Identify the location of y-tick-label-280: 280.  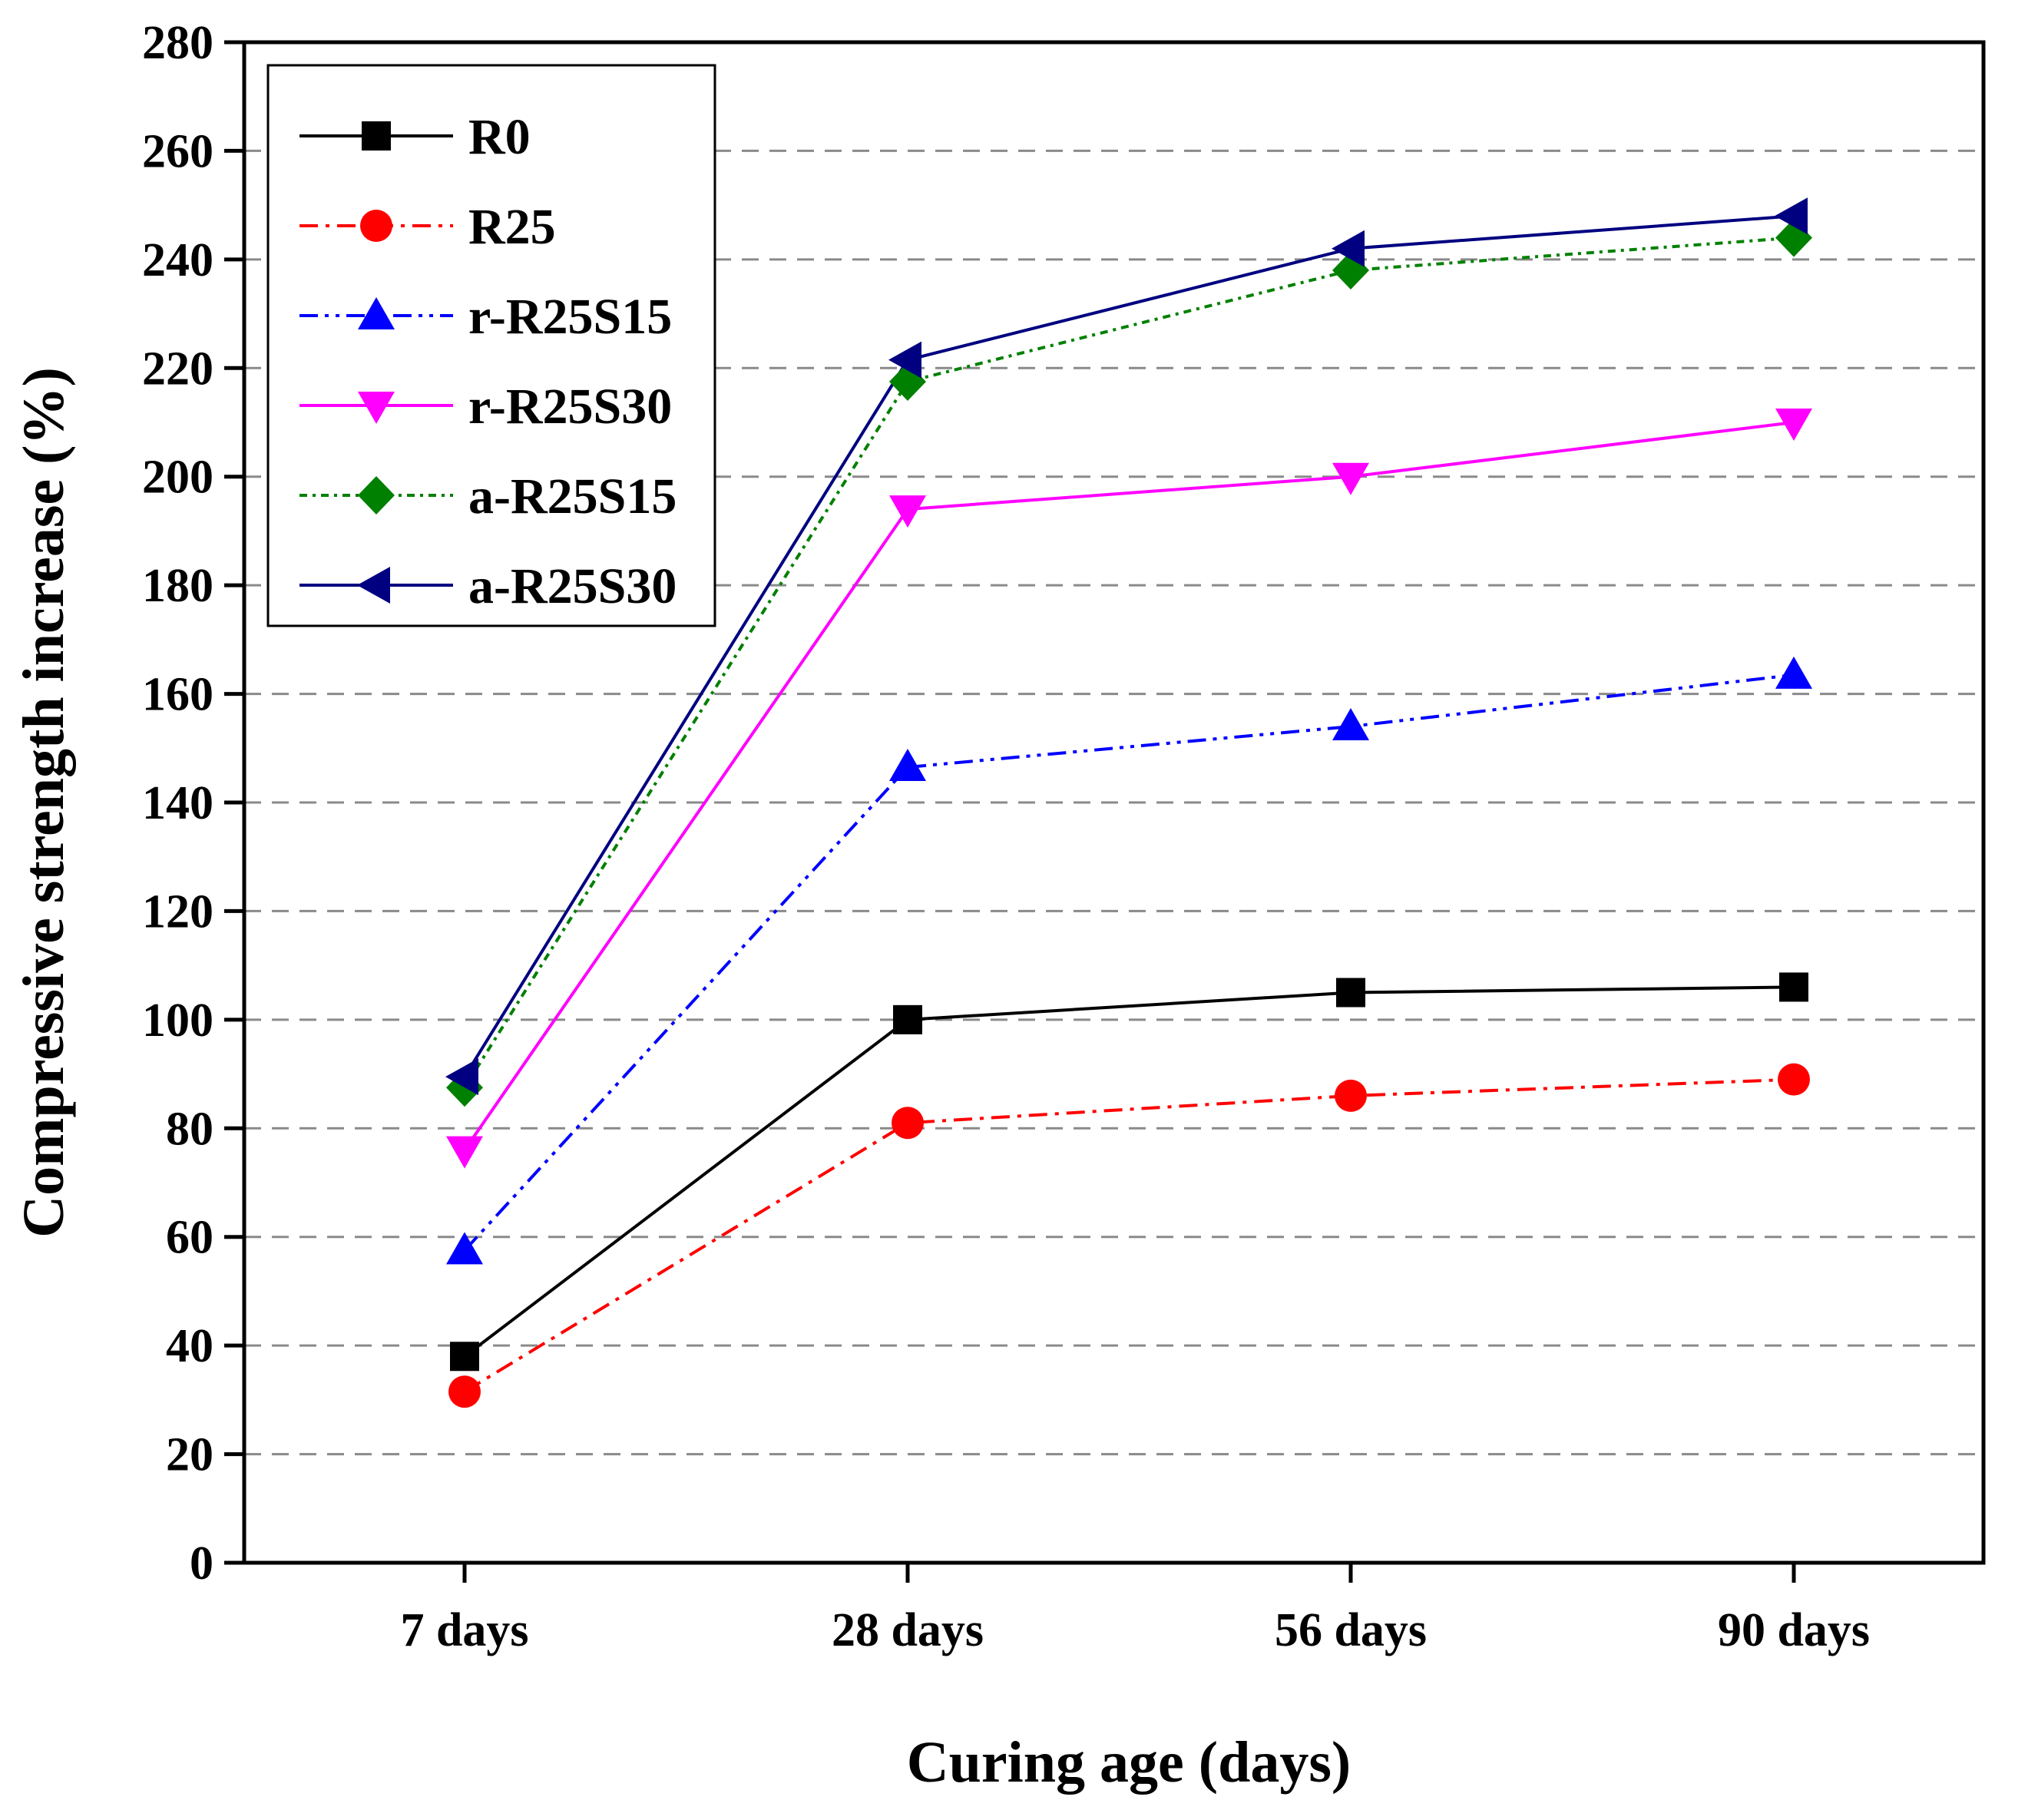
(177, 43).